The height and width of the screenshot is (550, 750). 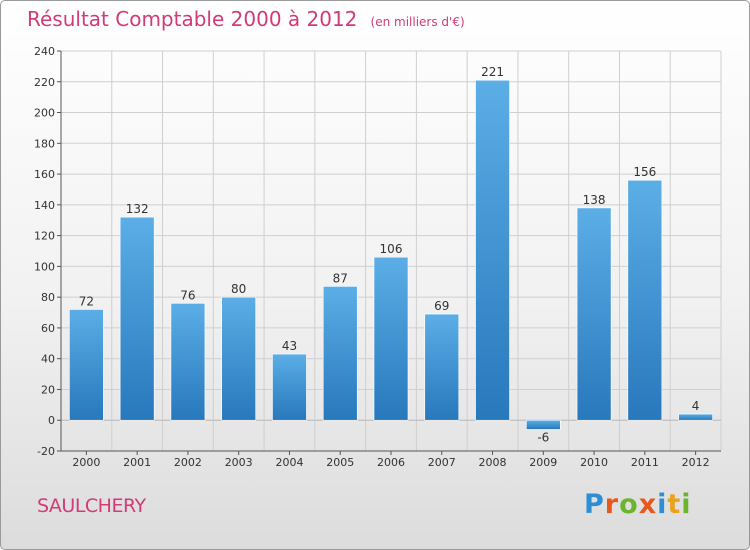 I want to click on bar-2003, so click(x=238, y=358).